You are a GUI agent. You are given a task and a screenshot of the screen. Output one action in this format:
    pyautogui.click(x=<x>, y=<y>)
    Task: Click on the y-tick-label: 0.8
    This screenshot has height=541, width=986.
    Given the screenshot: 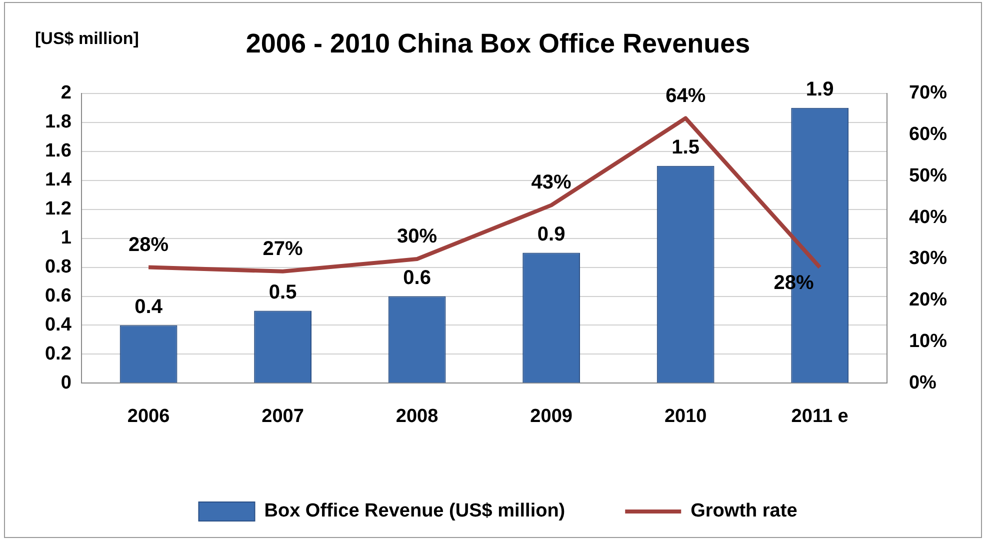 What is the action you would take?
    pyautogui.click(x=58, y=267)
    